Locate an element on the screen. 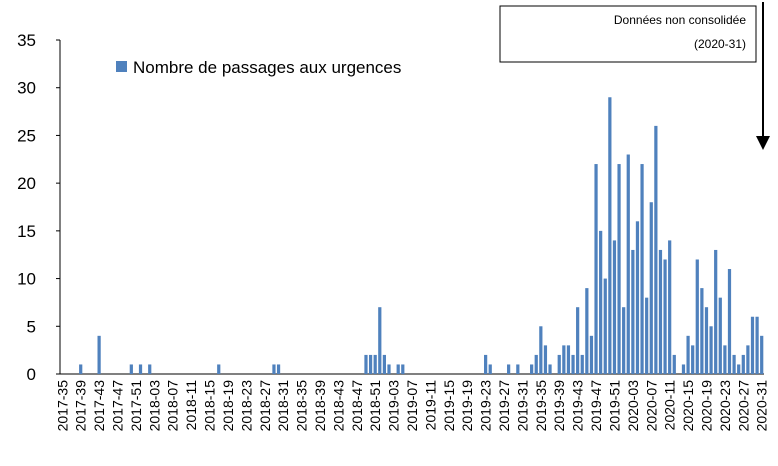 The width and height of the screenshot is (778, 466). arrow-head is located at coordinates (763, 143).